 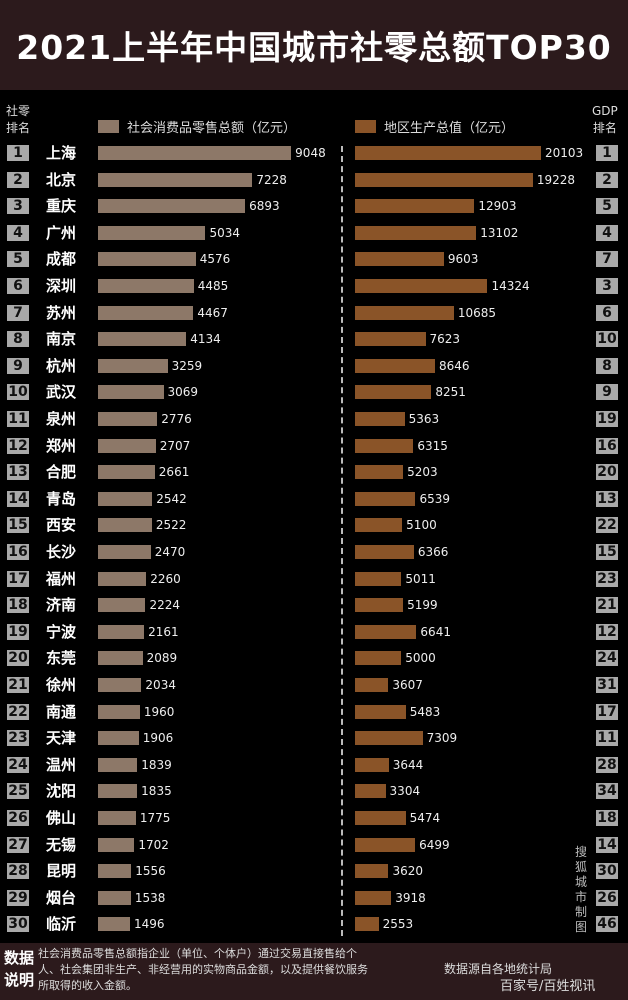 I want to click on table-row: 5 成都 4576 9603 7, so click(x=314, y=259).